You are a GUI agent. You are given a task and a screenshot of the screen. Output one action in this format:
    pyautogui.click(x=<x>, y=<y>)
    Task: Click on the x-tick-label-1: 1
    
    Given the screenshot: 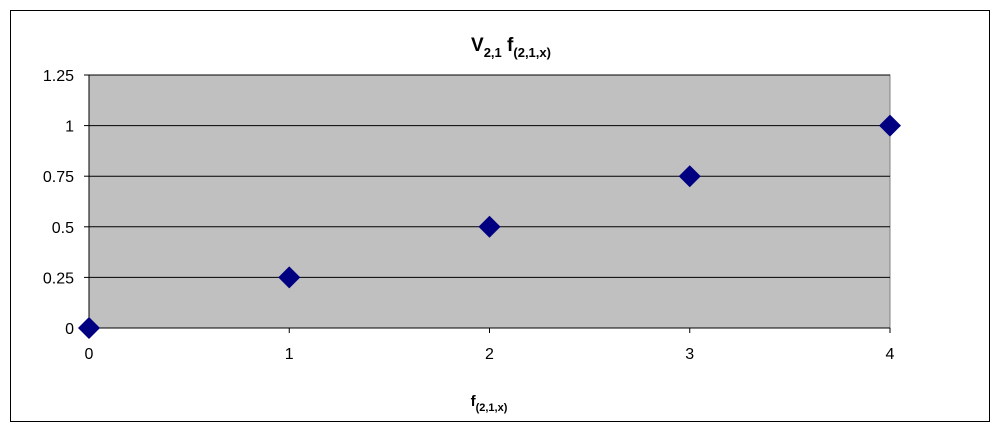 What is the action you would take?
    pyautogui.click(x=289, y=354)
    